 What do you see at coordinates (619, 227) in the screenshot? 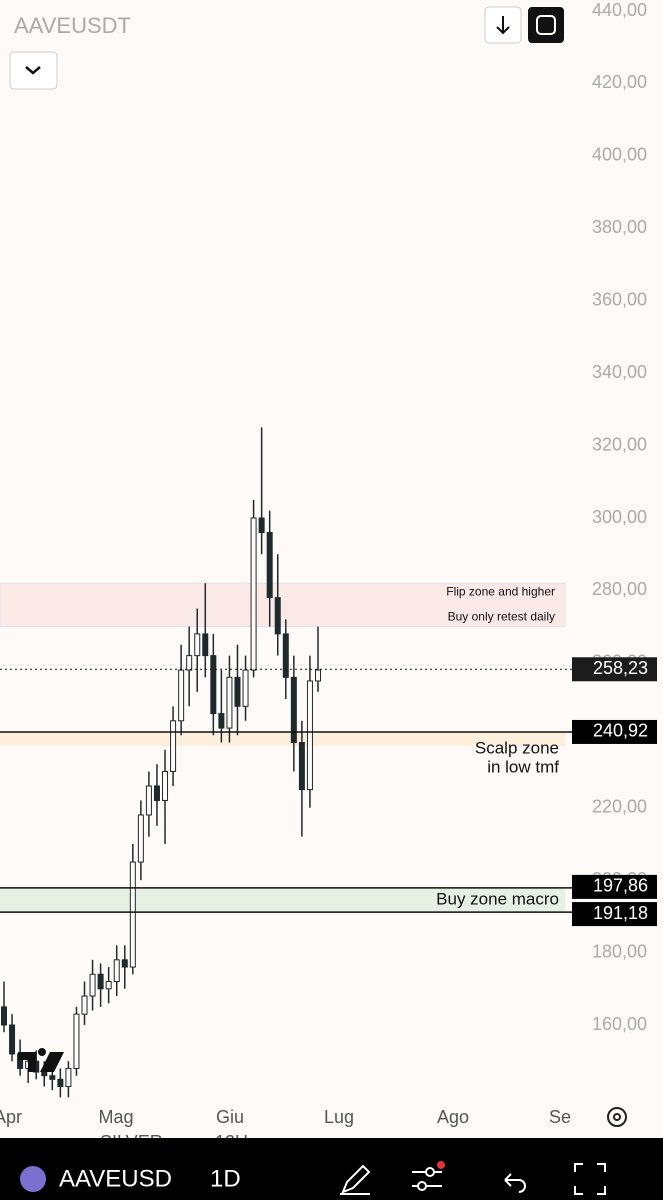
I see `y-tick-label: 380,00` at bounding box center [619, 227].